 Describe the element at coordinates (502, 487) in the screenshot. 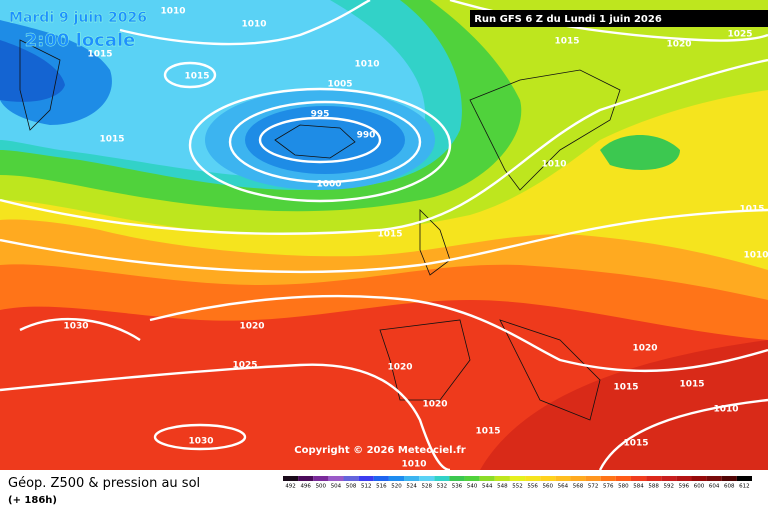

I see `scale-label: 548` at that location.